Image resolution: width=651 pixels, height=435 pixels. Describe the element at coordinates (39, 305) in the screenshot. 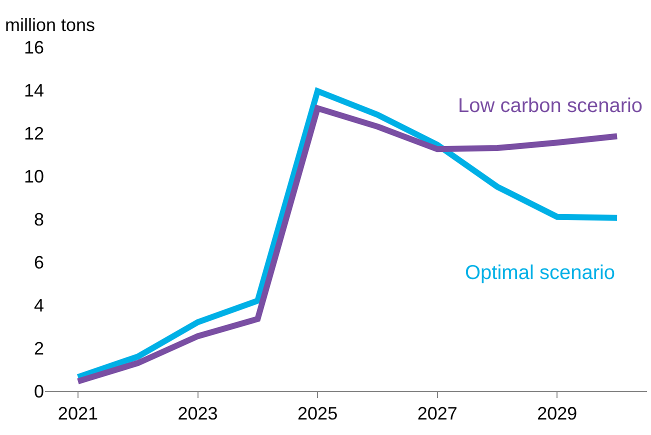

I see `y-tick-label: 4` at that location.